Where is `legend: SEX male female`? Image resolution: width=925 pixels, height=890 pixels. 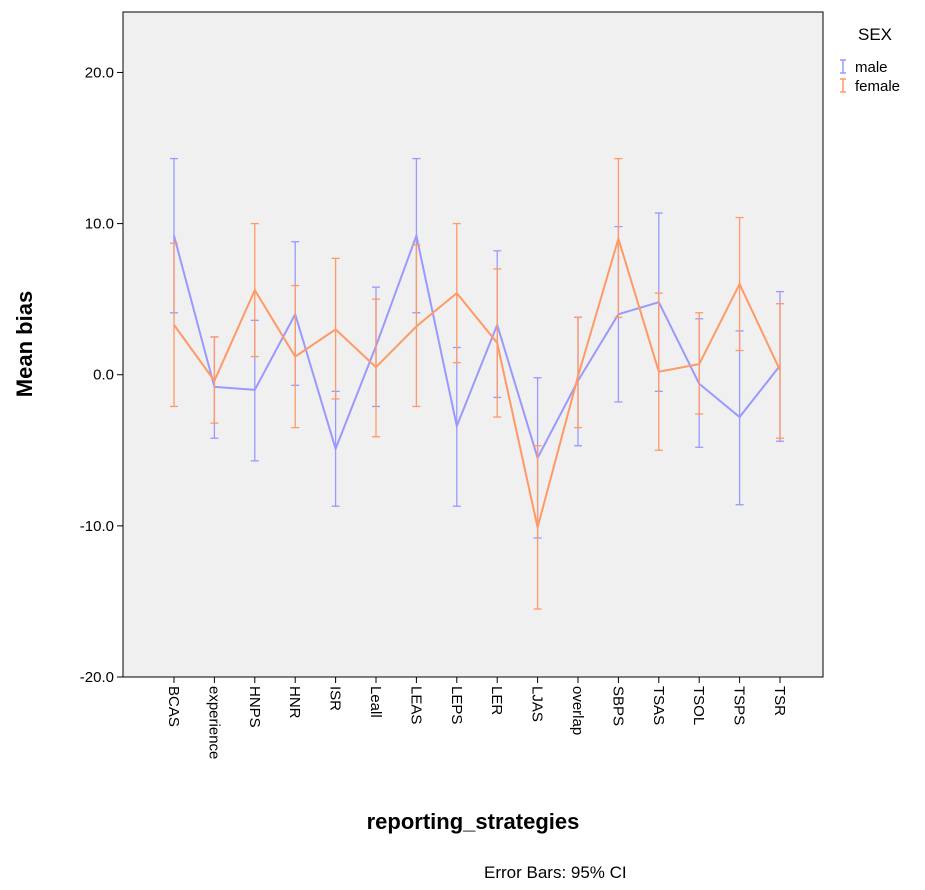 legend: SEX male female is located at coordinates (870, 60).